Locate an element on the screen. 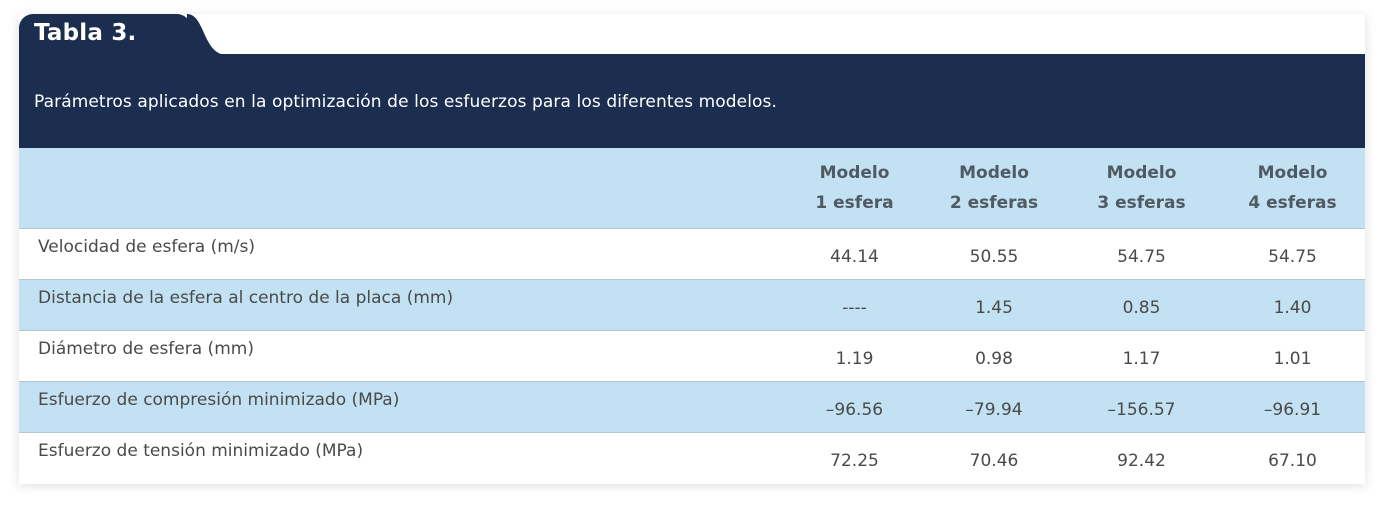  table-cell: 92.42 is located at coordinates (1141, 457).